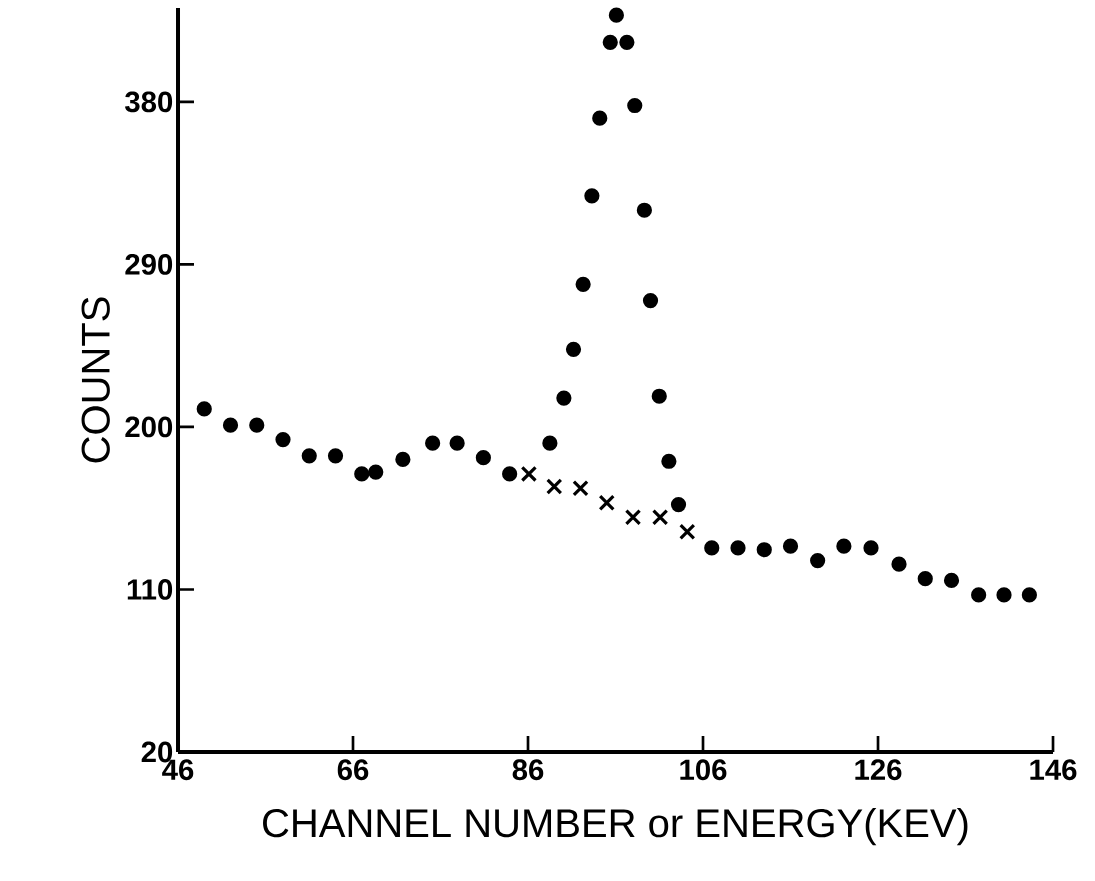 Image resolution: width=1095 pixels, height=881 pixels. What do you see at coordinates (149, 427) in the screenshot?
I see `y-tick-label: 200` at bounding box center [149, 427].